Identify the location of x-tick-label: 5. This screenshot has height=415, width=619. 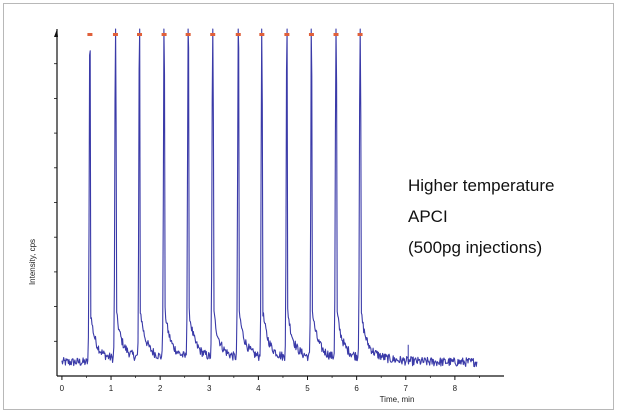
(307, 388).